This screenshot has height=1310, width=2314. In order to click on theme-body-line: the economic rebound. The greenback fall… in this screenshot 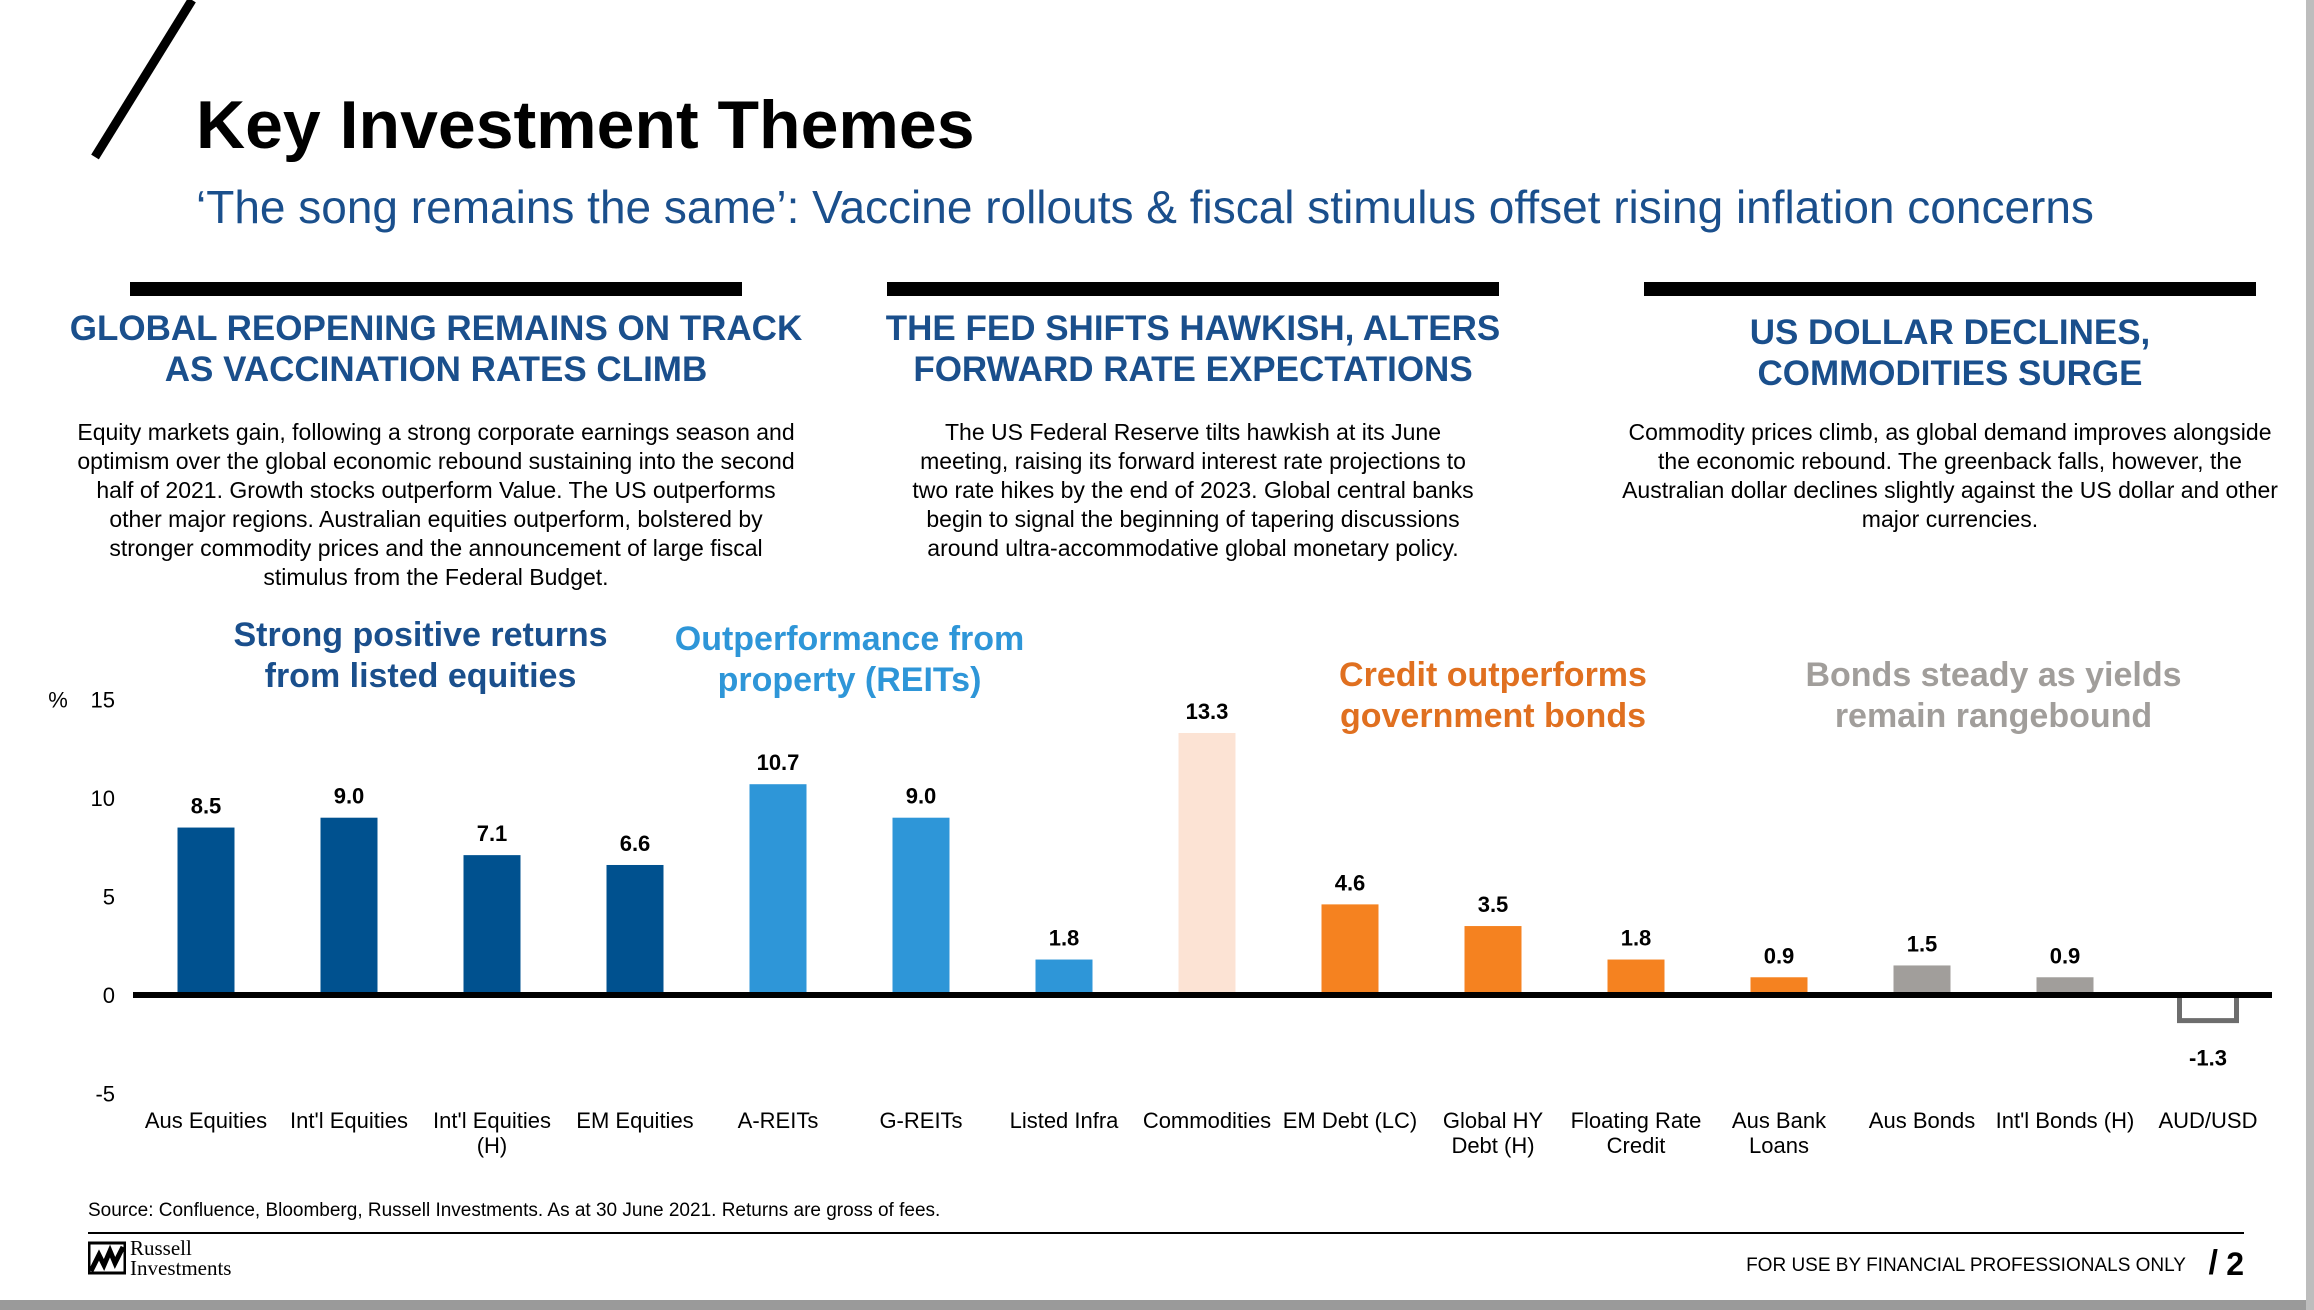, I will do `click(1950, 461)`.